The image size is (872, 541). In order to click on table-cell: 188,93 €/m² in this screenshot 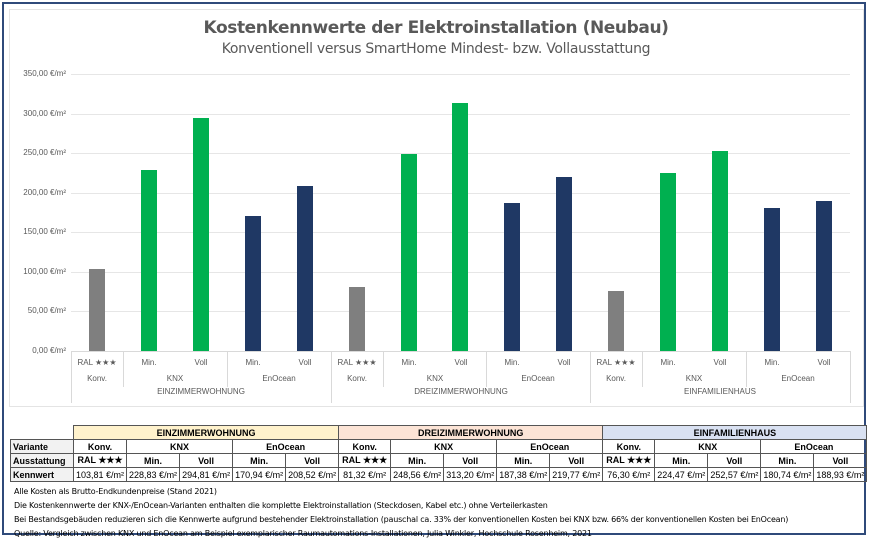, I will do `click(840, 474)`.